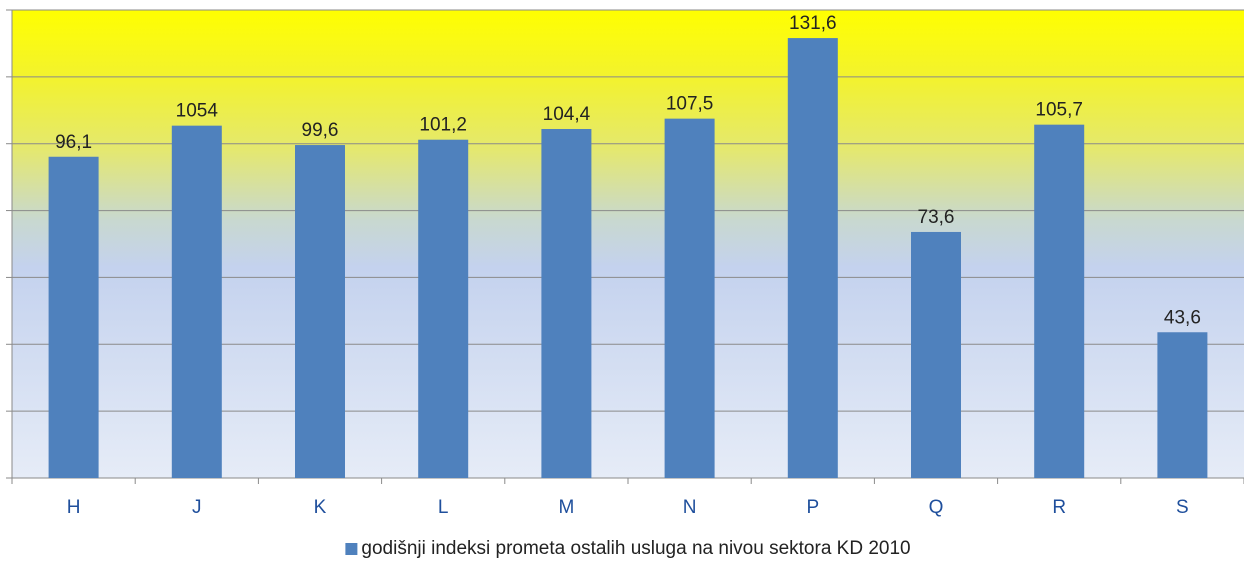 This screenshot has height=562, width=1244. Describe the element at coordinates (813, 23) in the screenshot. I see `data-label: 131,6` at that location.